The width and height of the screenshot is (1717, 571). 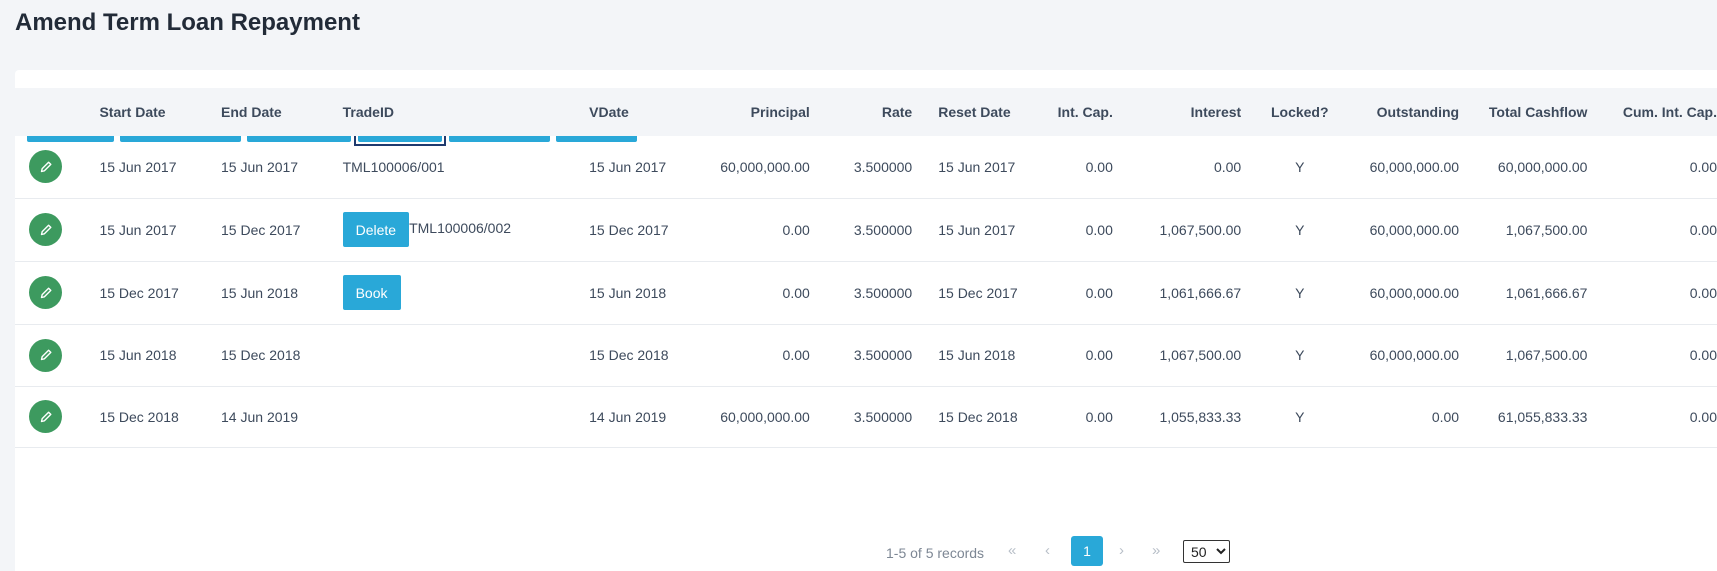 What do you see at coordinates (460, 228) in the screenshot?
I see `trade-id-text: TML100006/002` at bounding box center [460, 228].